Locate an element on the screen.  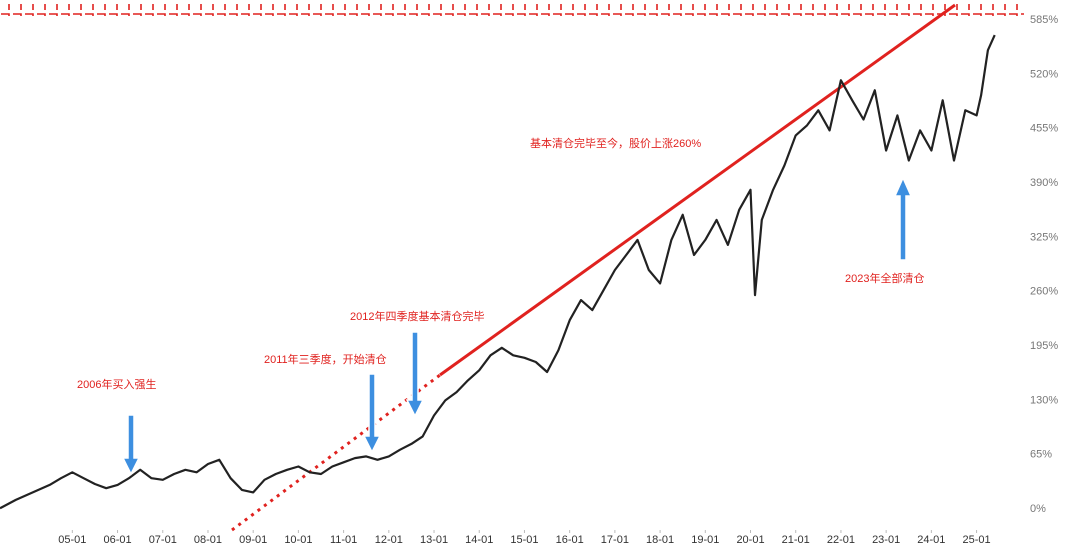
x-tick-label: 16-01 is located at coordinates (570, 540).